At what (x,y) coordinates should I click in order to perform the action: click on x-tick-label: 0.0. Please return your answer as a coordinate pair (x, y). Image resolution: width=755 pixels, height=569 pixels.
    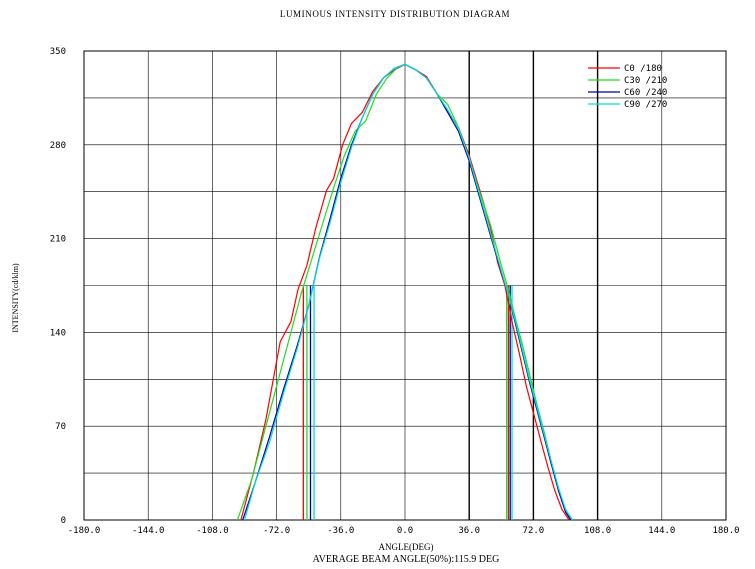
    Looking at the image, I should click on (405, 531).